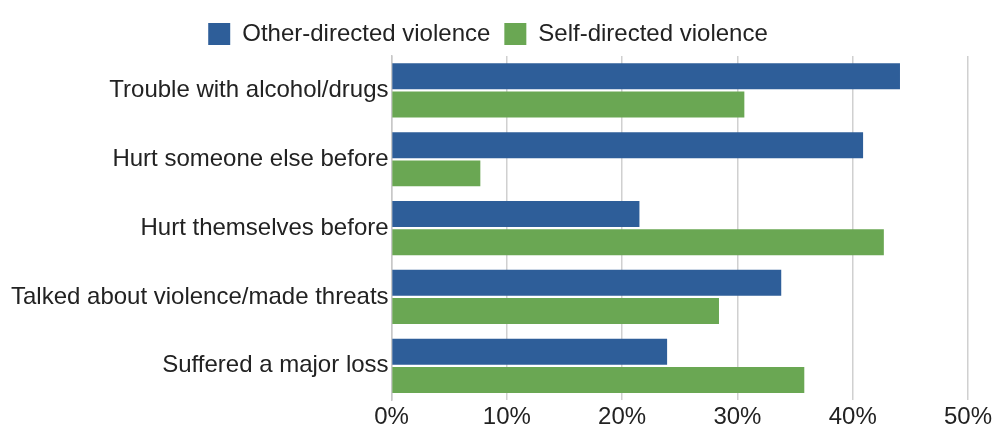  I want to click on y-tick-label: Hurt themselves before, so click(264, 226).